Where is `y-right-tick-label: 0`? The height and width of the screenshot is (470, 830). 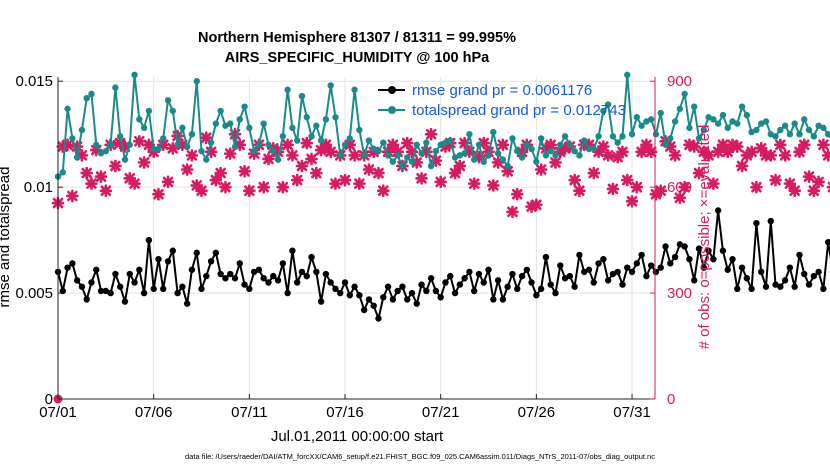 y-right-tick-label: 0 is located at coordinates (671, 399).